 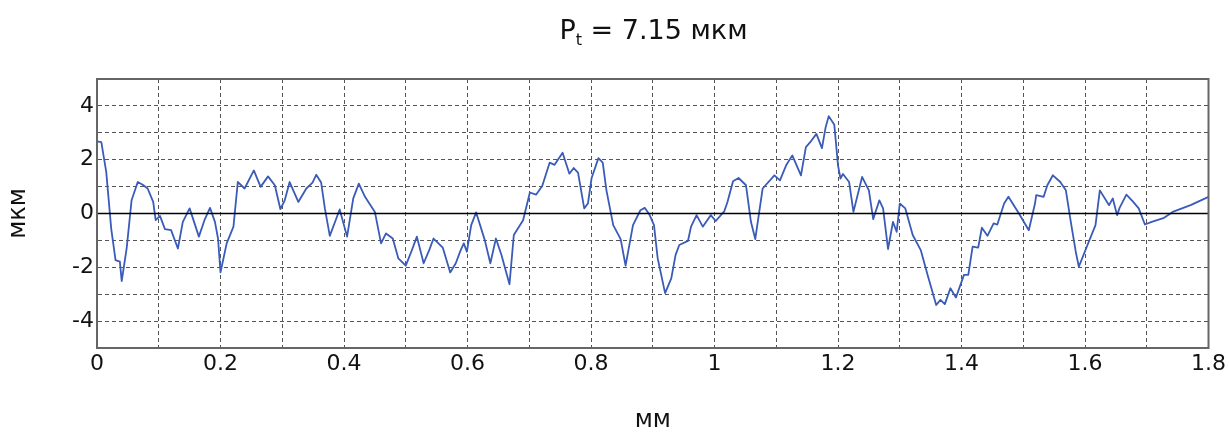 I want to click on y-tick-label: 4, so click(x=87, y=104).